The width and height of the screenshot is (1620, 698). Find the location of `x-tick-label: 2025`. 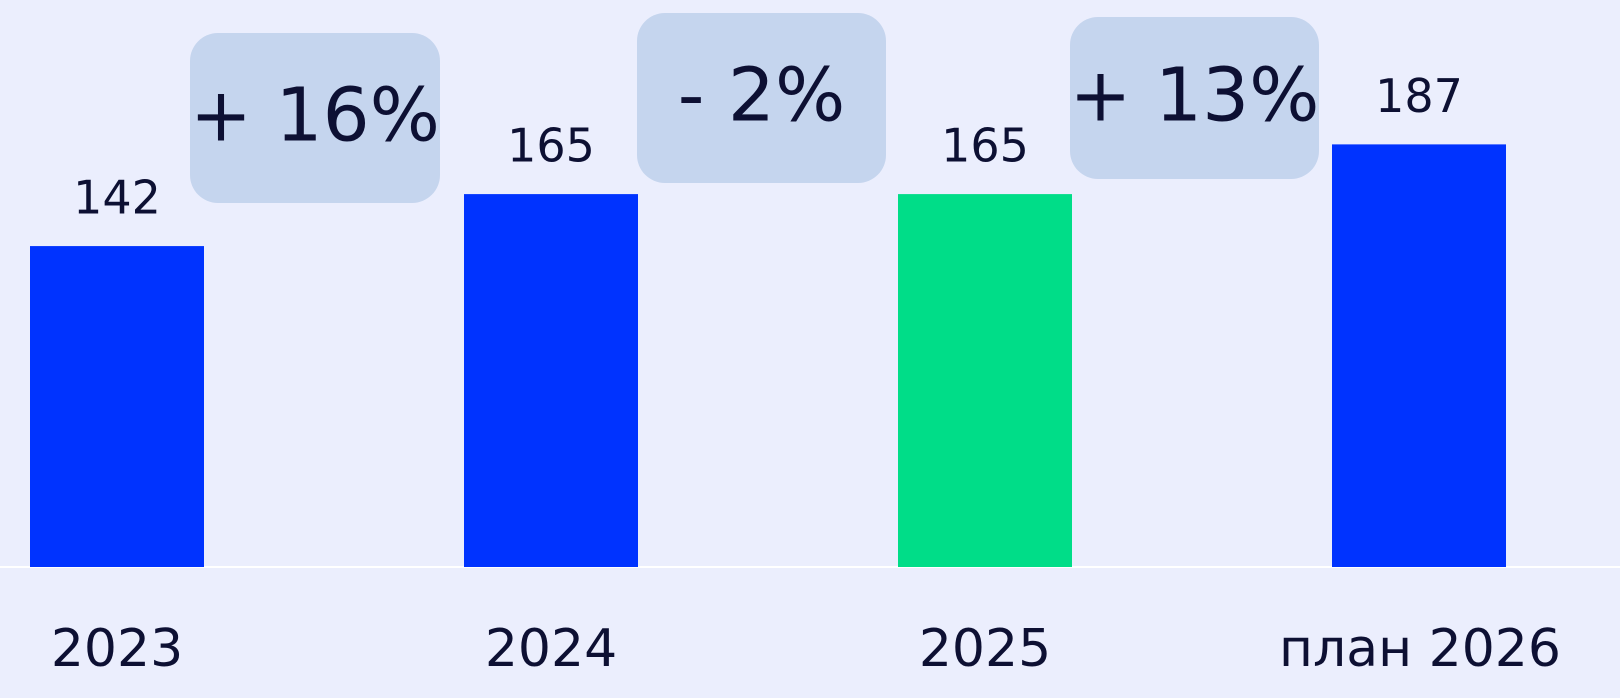

x-tick-label: 2025 is located at coordinates (985, 649).